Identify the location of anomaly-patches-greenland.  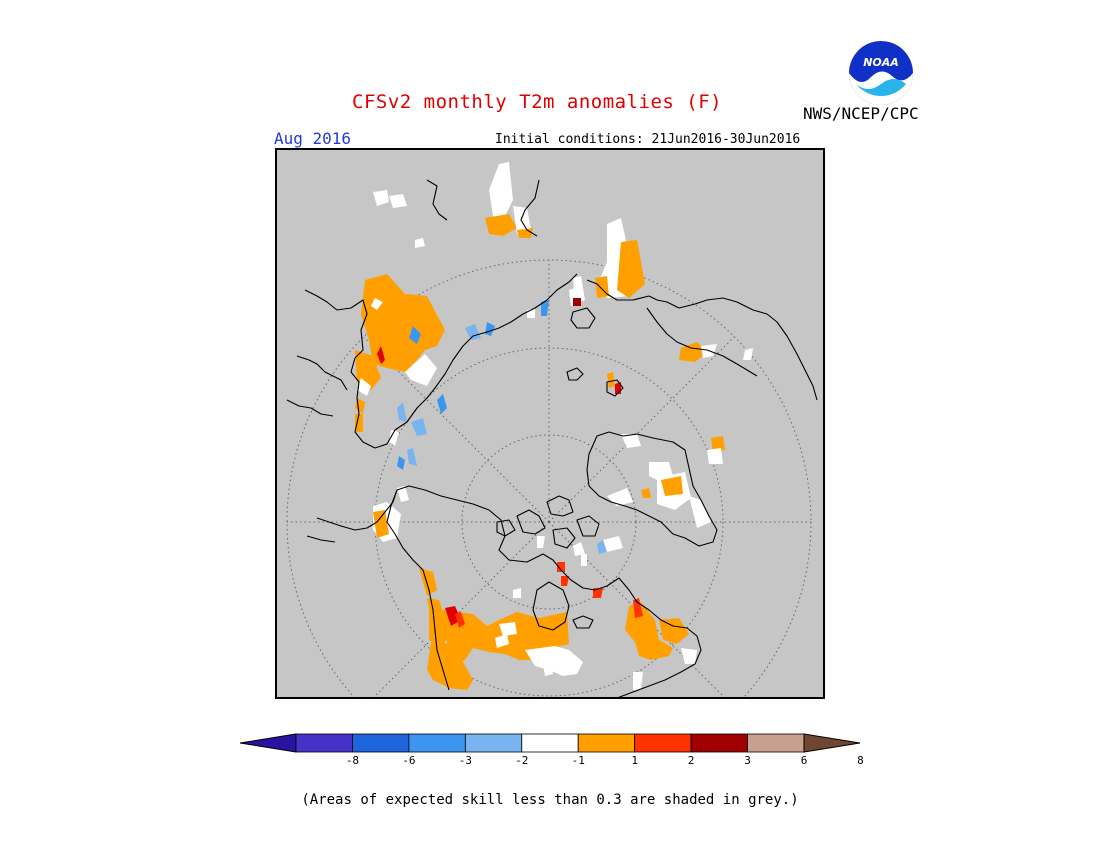
(654, 494).